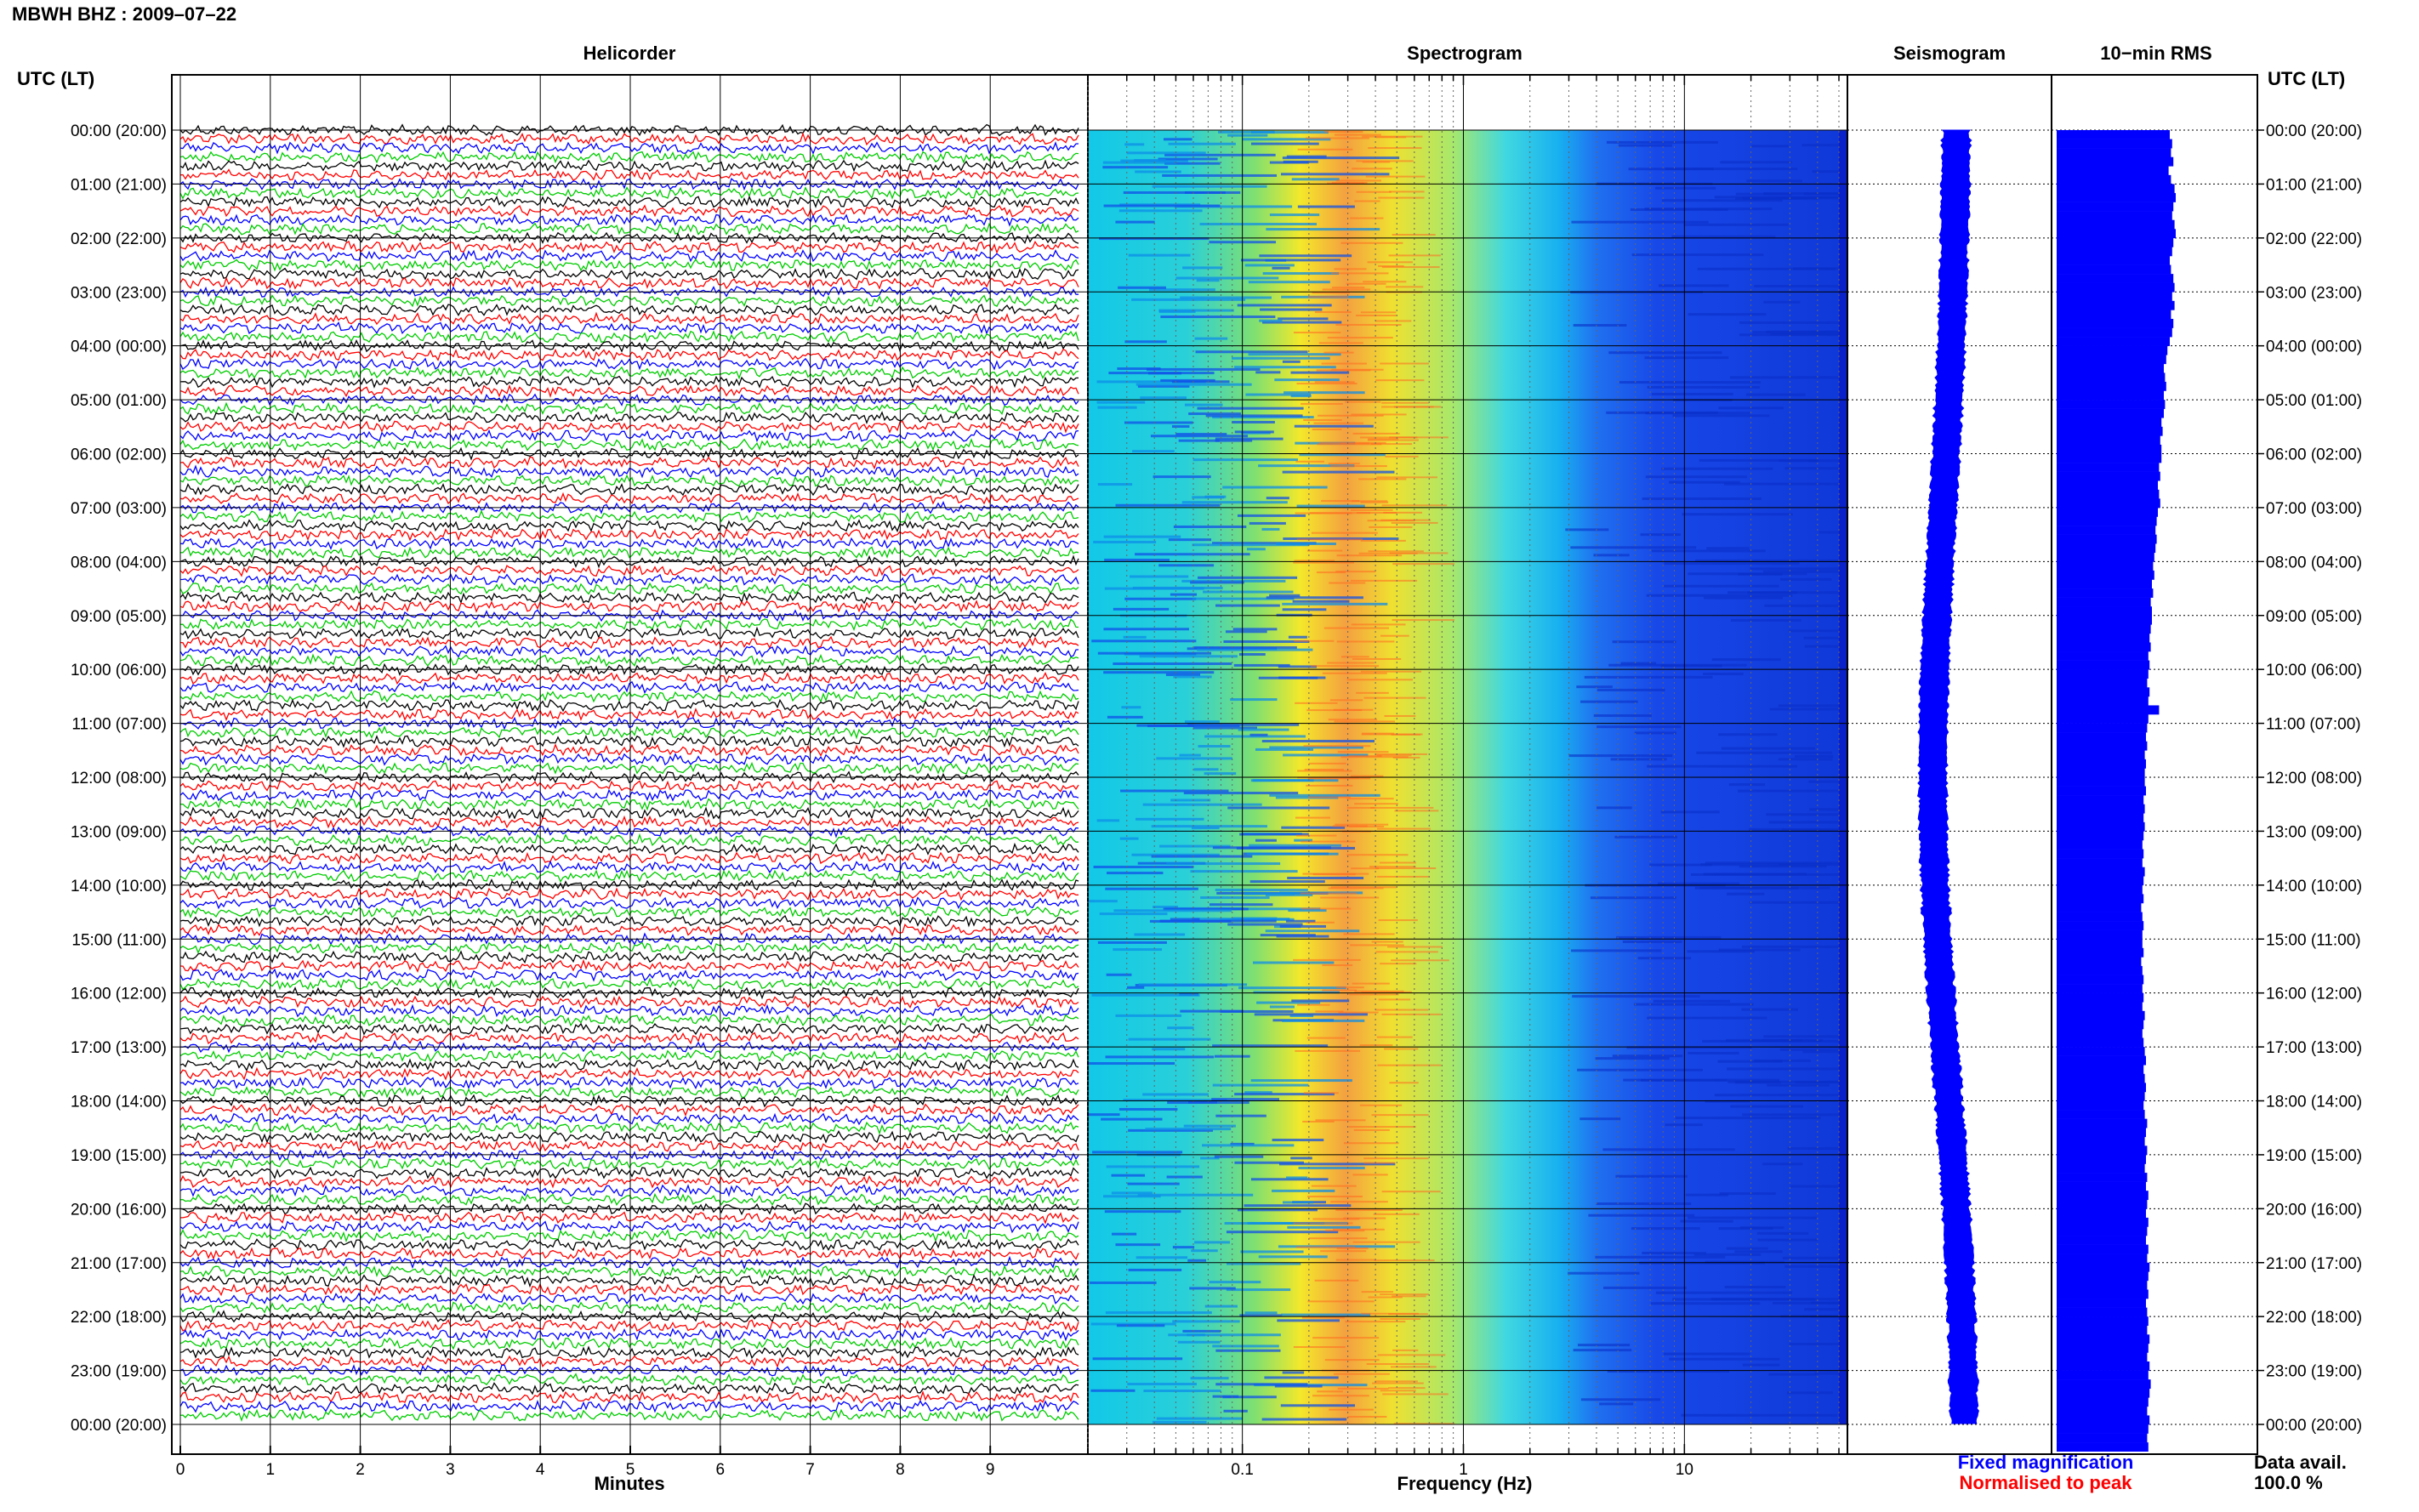  Describe the element at coordinates (2314, 293) in the screenshot. I see `time-tick-label: 03:00 (23:00)` at that location.